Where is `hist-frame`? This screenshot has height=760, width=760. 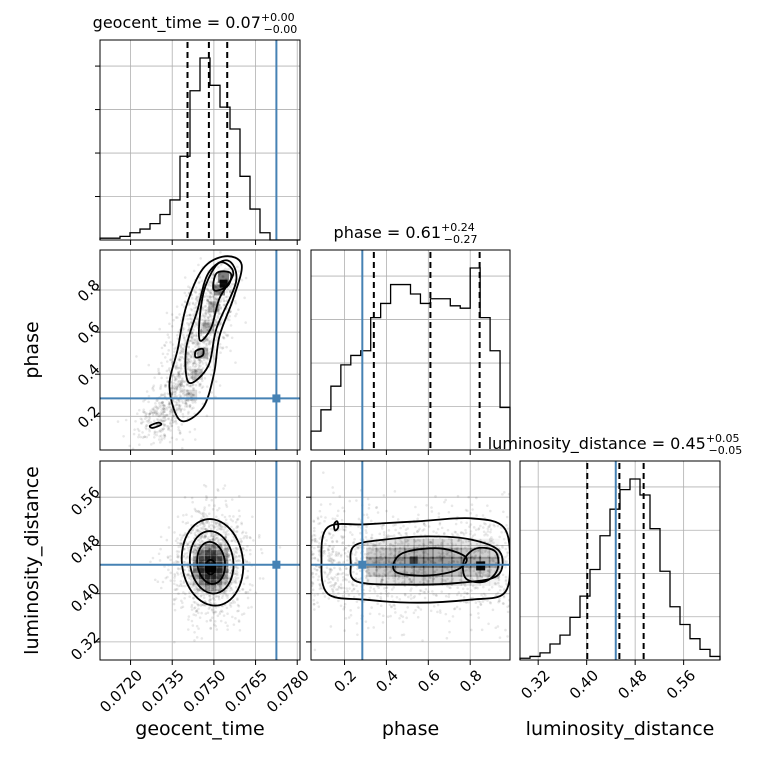
hist-frame is located at coordinates (620, 560).